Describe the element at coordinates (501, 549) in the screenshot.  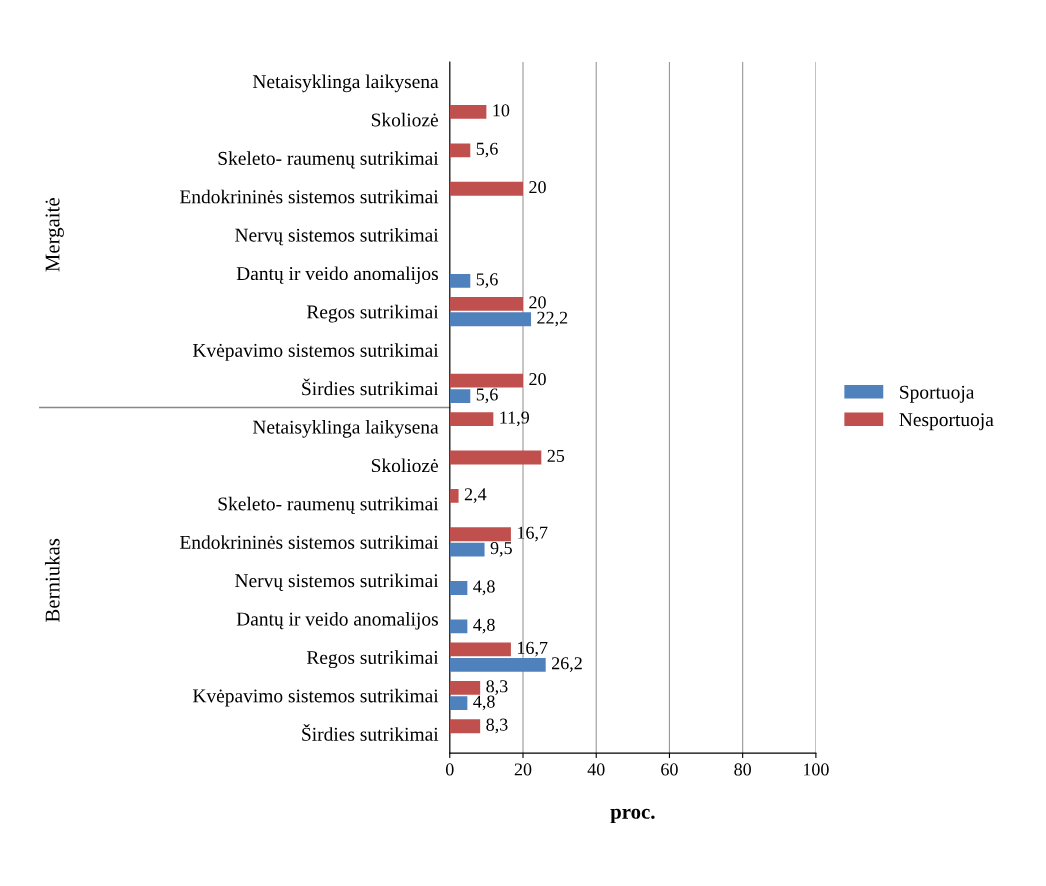
I see `data-label: 9,5` at that location.